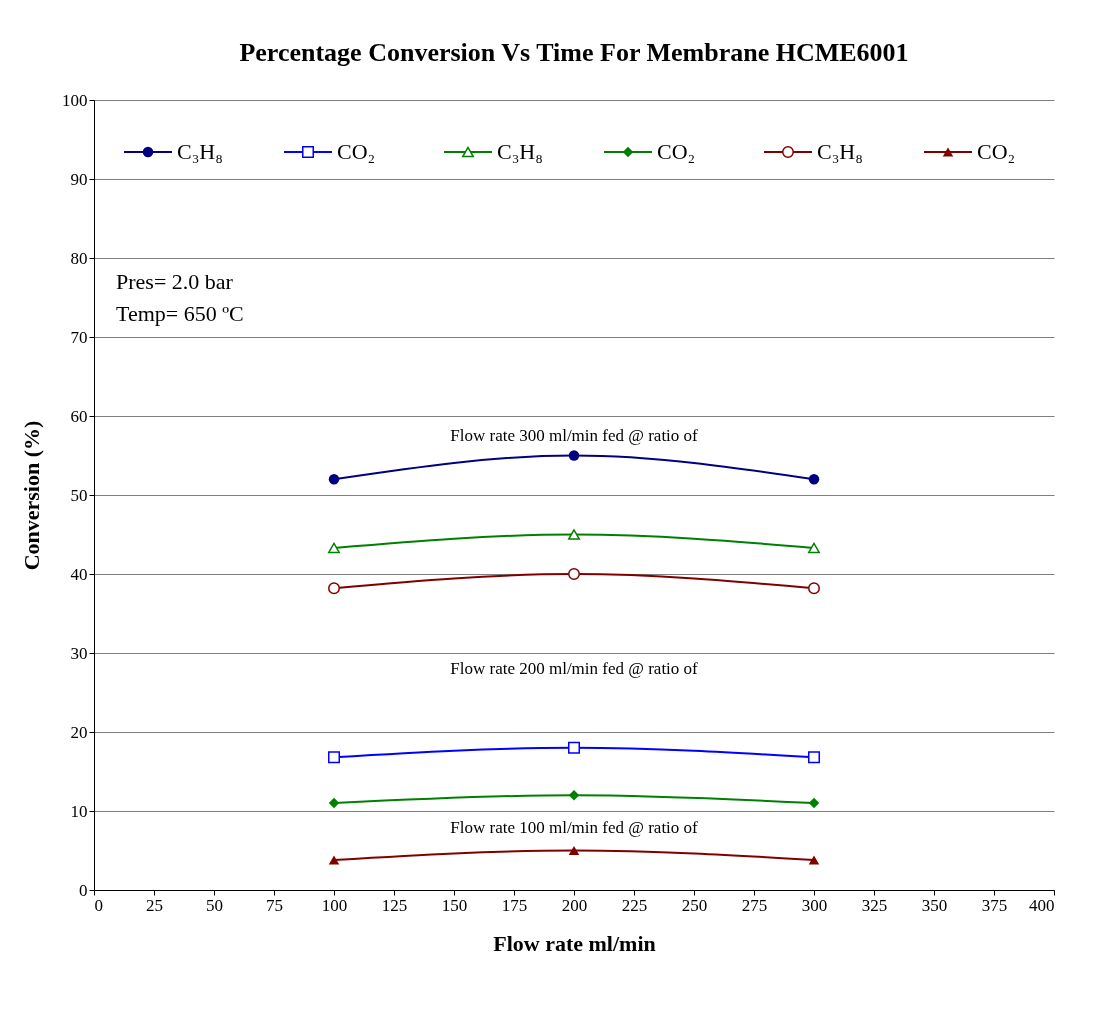 This screenshot has height=1026, width=1119. I want to click on y-tick-label: 30, so click(79, 653).